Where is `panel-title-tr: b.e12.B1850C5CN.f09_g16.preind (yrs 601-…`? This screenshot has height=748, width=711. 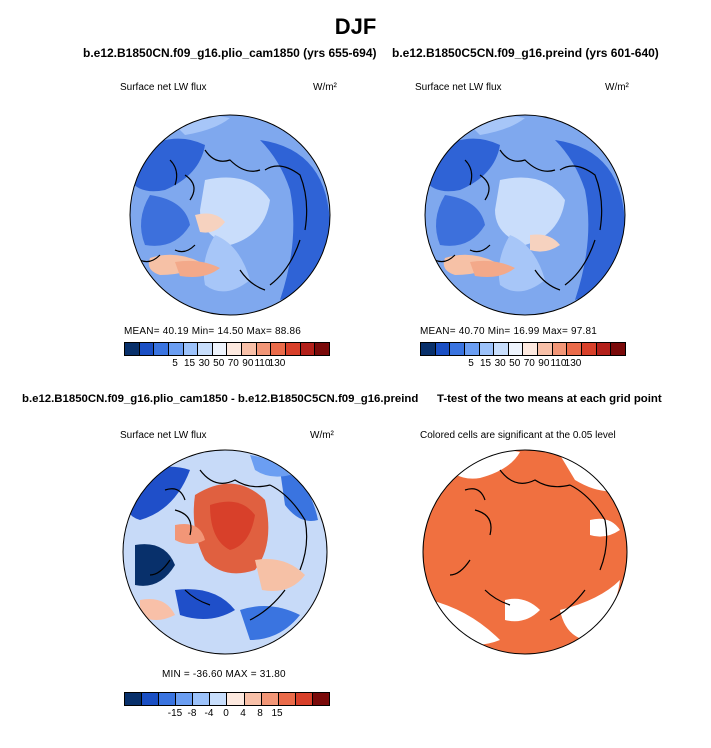 panel-title-tr: b.e12.B1850C5CN.f09_g16.preind (yrs 601-… is located at coordinates (525, 53).